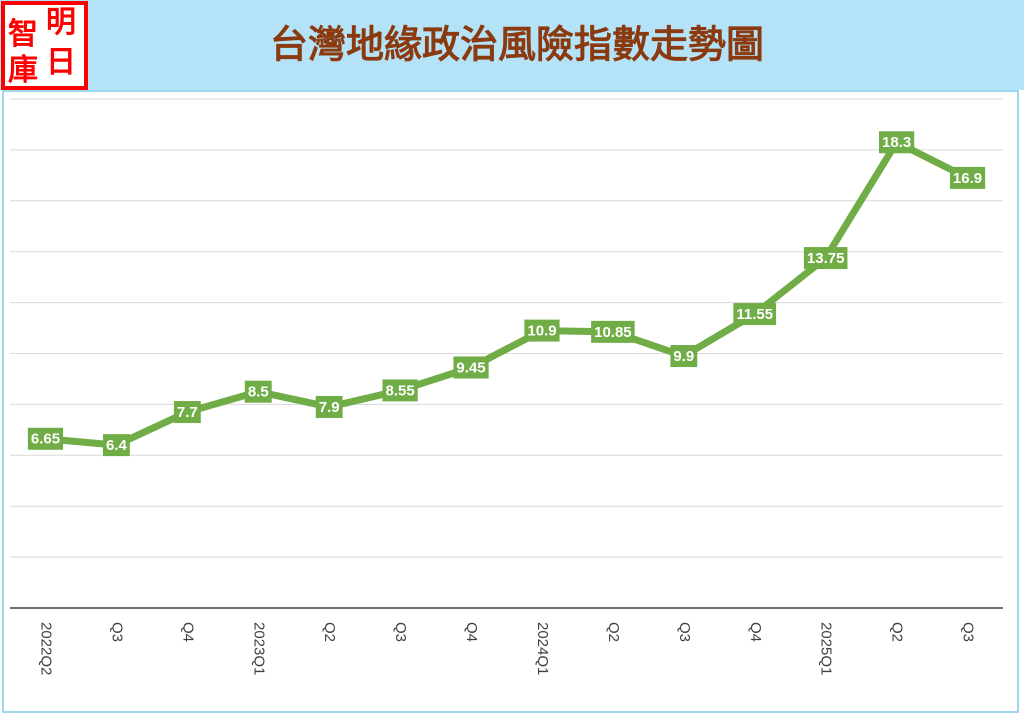  I want to click on data-label: 7.9, so click(329, 407).